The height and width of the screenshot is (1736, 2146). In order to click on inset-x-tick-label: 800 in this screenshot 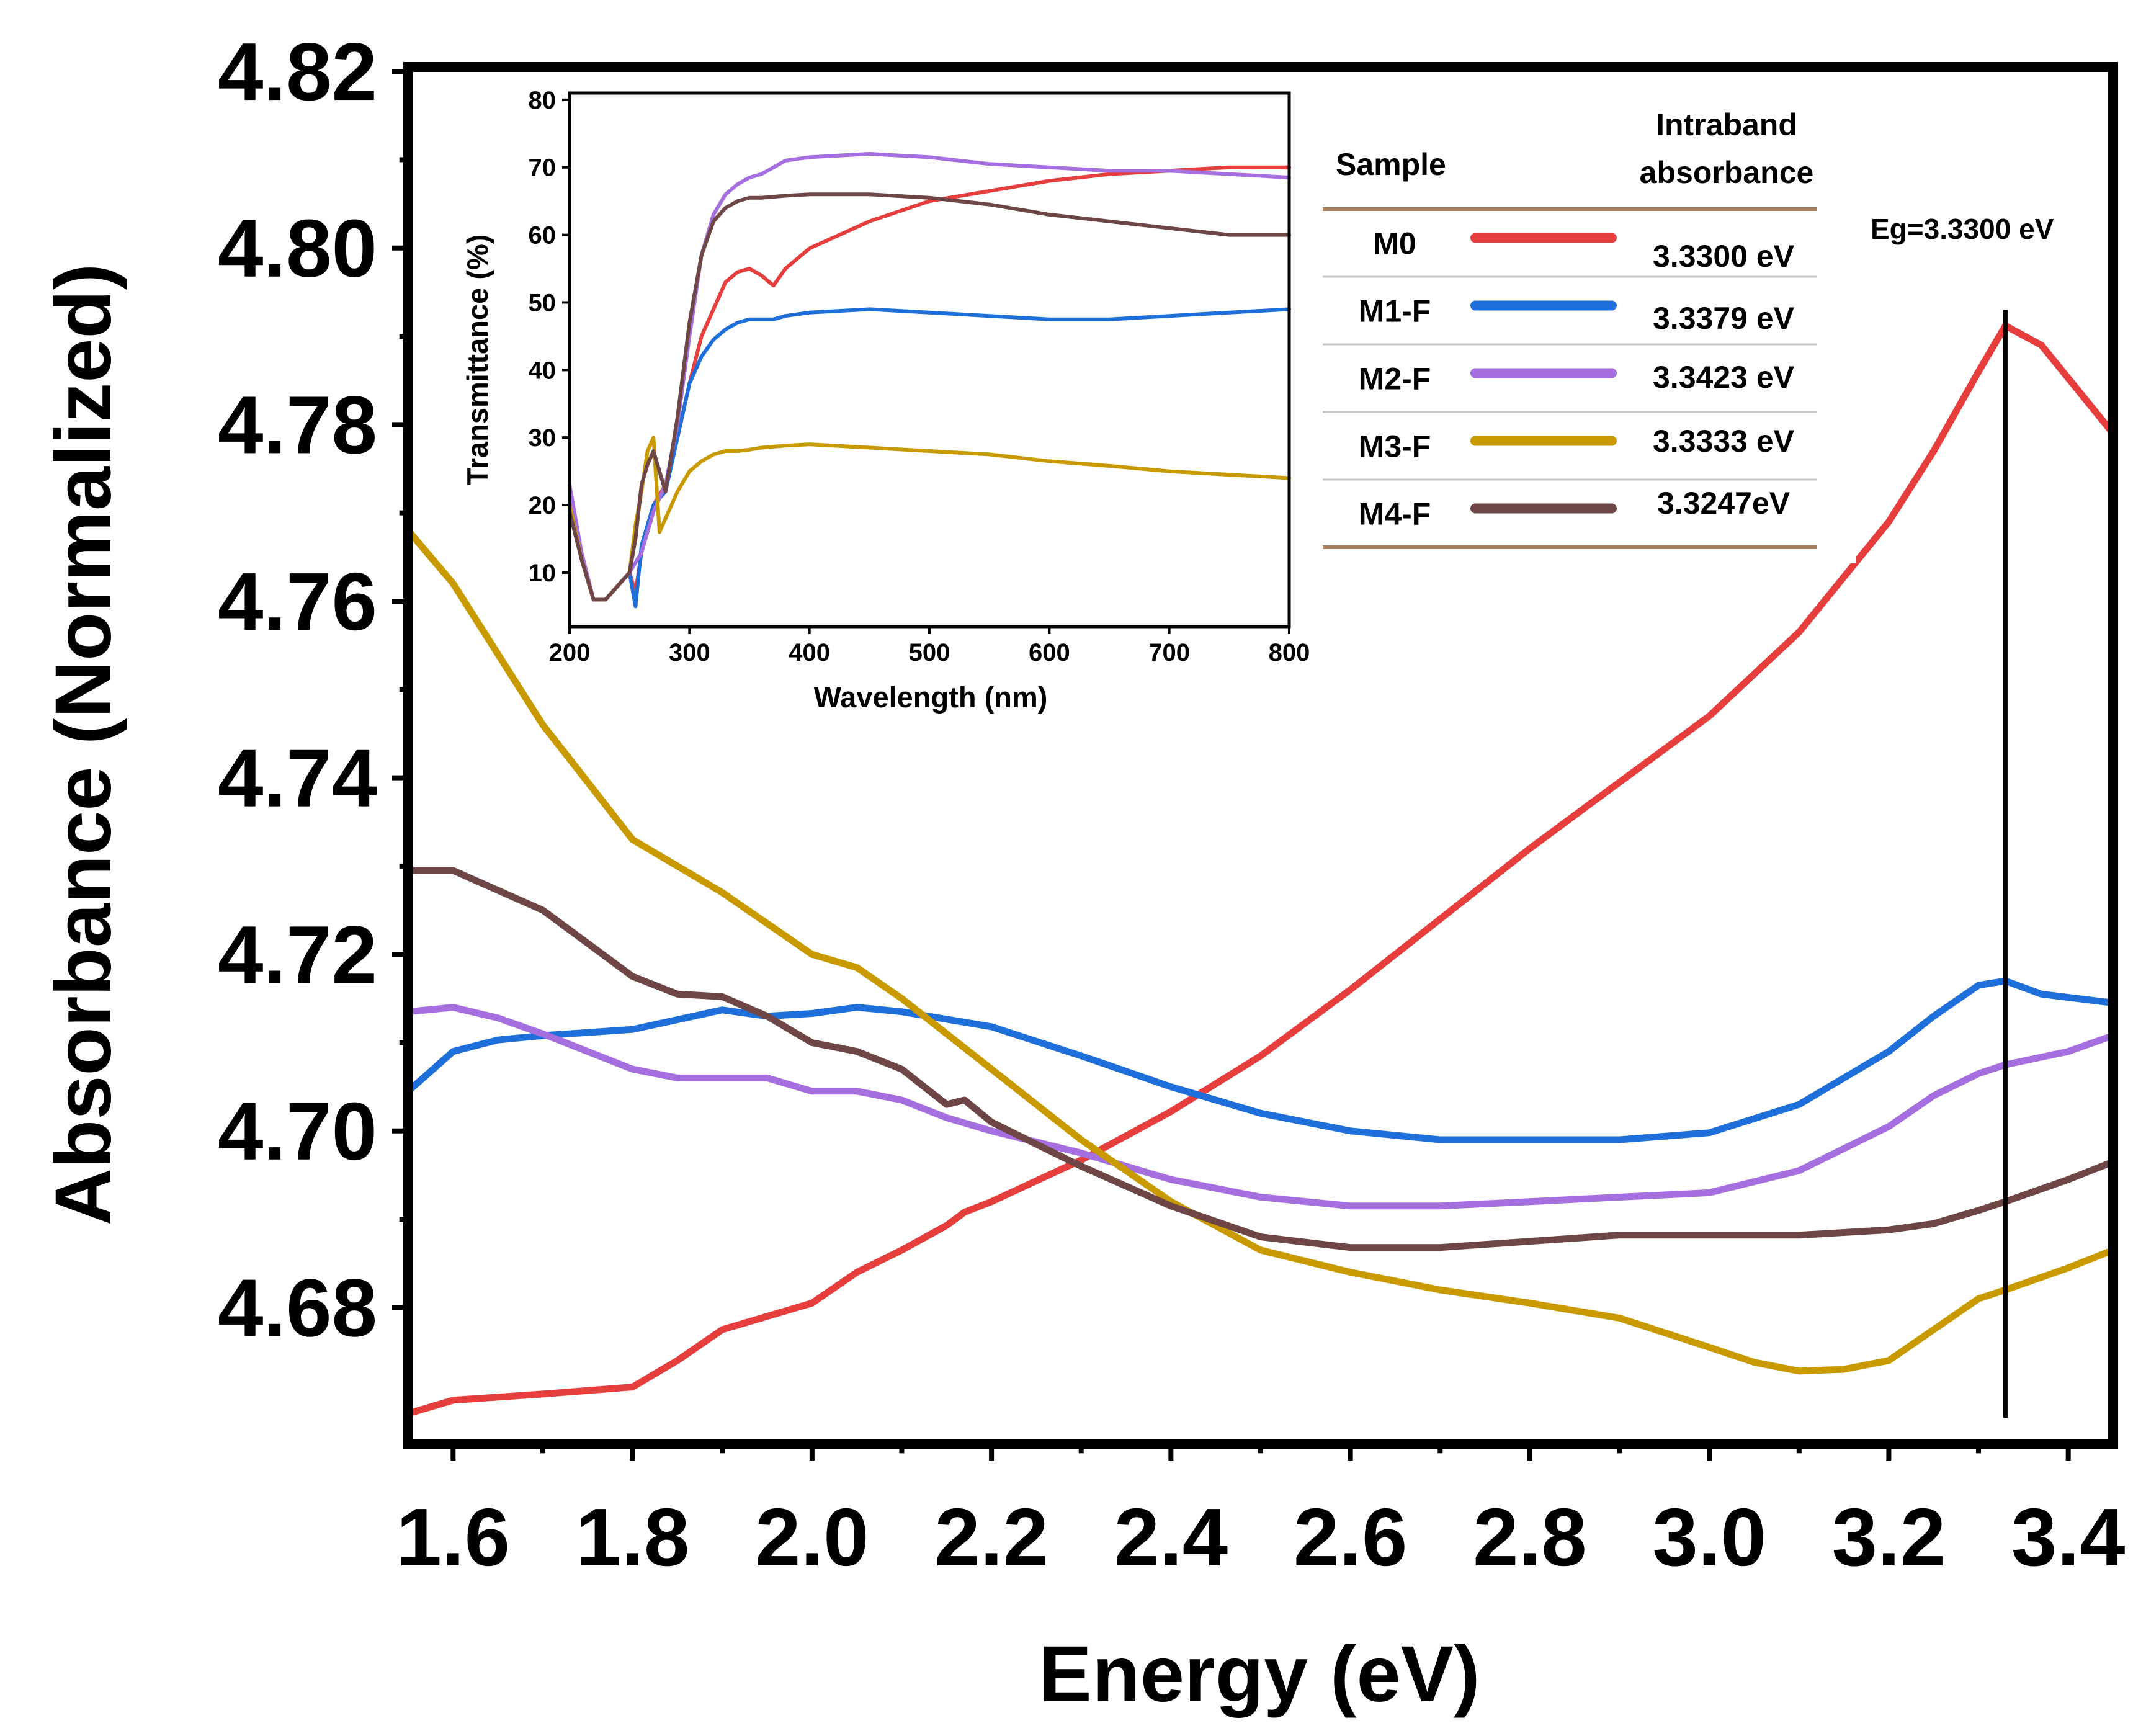, I will do `click(1289, 652)`.